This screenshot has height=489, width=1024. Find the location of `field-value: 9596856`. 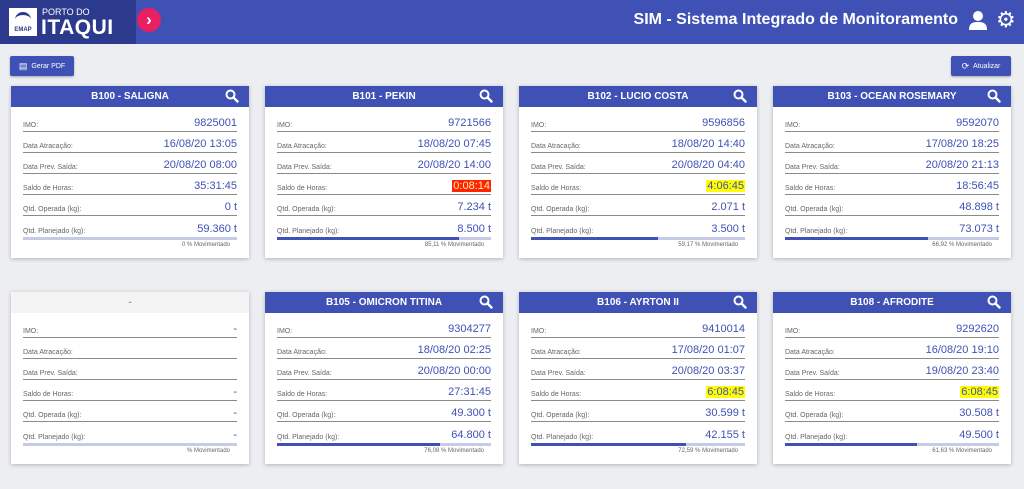

field-value: 9596856 is located at coordinates (723, 123).